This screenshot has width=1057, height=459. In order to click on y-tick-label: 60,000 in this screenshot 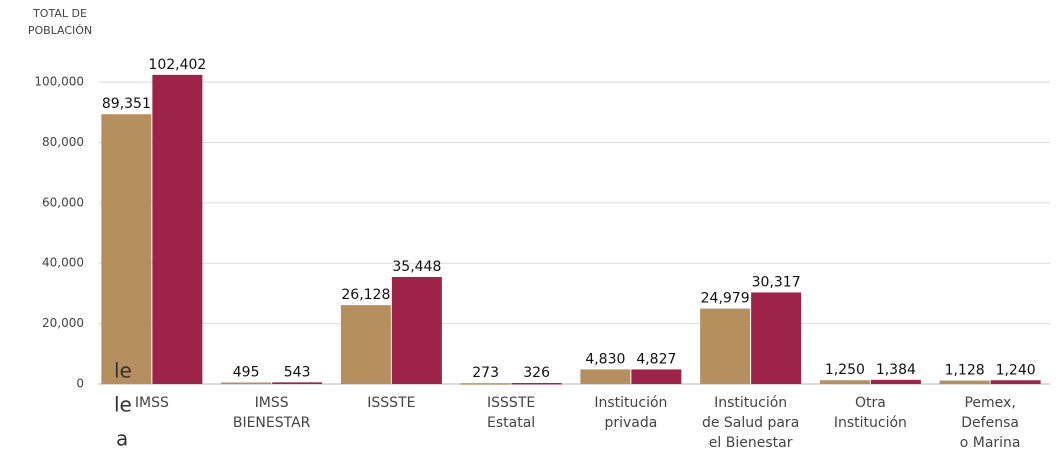, I will do `click(63, 202)`.